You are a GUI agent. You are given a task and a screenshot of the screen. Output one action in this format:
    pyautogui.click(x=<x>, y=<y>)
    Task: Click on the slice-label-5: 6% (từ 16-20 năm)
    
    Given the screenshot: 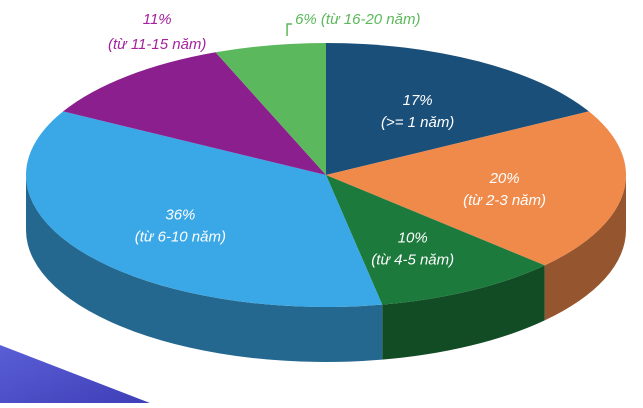 What is the action you would take?
    pyautogui.click(x=357, y=19)
    